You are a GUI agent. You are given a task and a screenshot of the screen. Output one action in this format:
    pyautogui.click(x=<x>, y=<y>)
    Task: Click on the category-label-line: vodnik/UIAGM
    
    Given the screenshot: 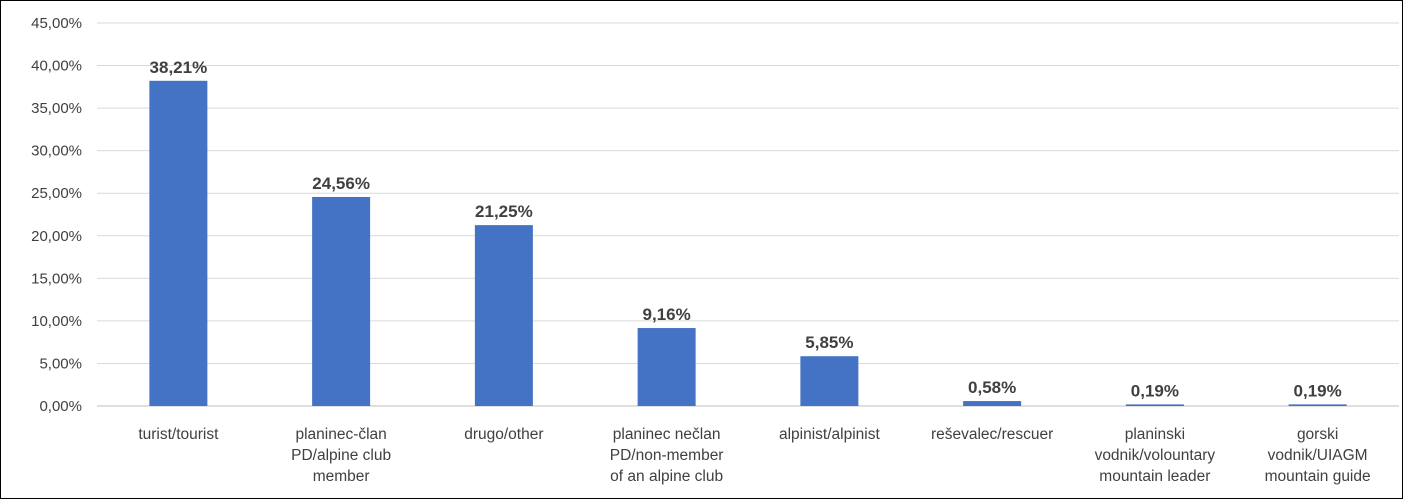 What is the action you would take?
    pyautogui.click(x=1318, y=455)
    